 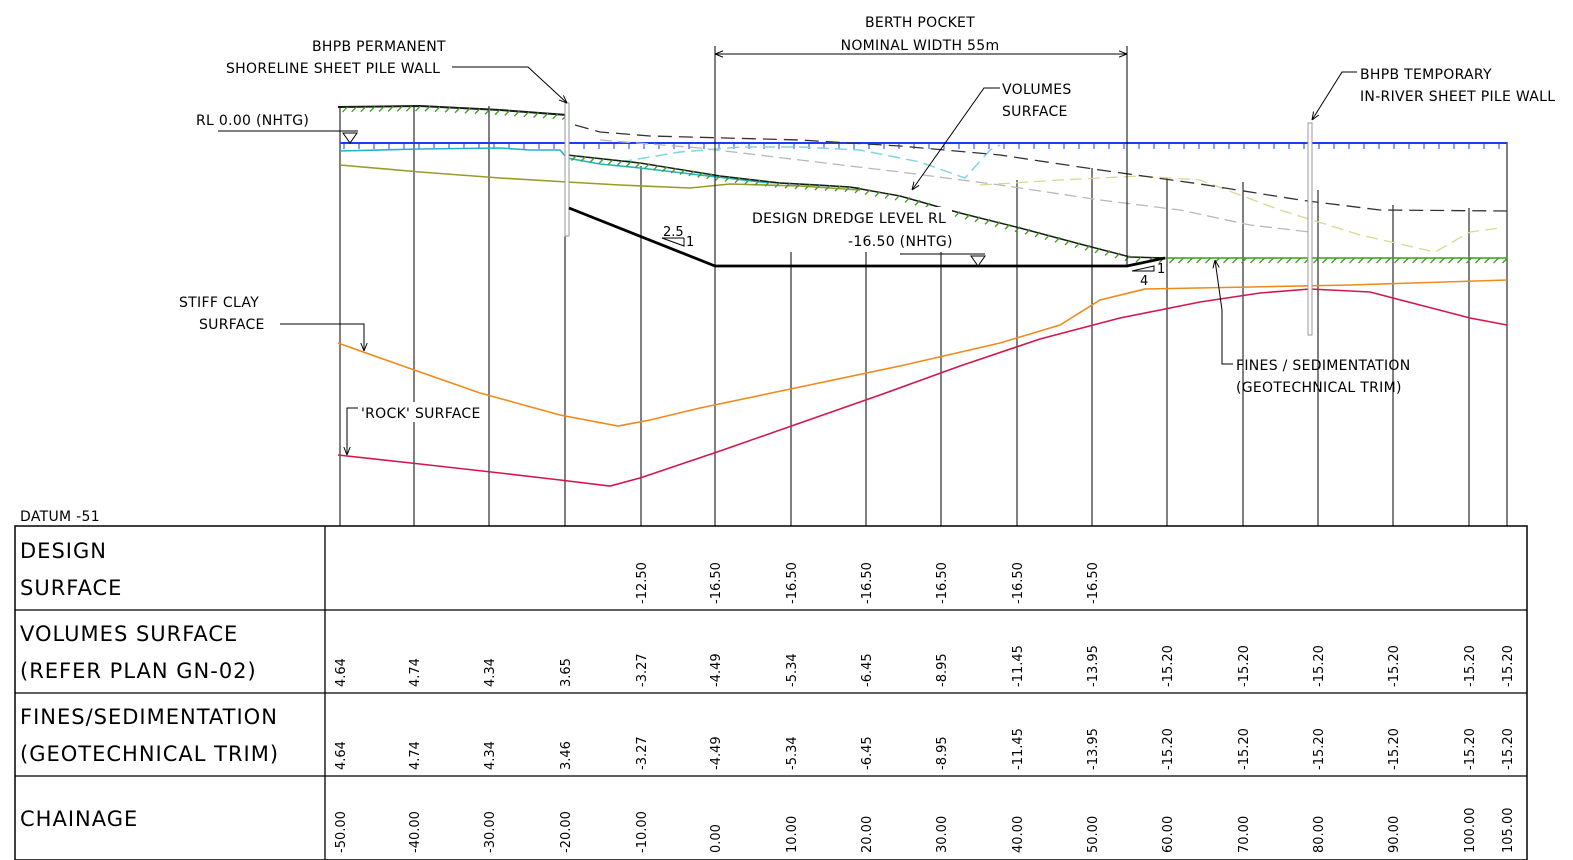 What do you see at coordinates (1319, 834) in the screenshot?
I see `chainage-value: 80.00` at bounding box center [1319, 834].